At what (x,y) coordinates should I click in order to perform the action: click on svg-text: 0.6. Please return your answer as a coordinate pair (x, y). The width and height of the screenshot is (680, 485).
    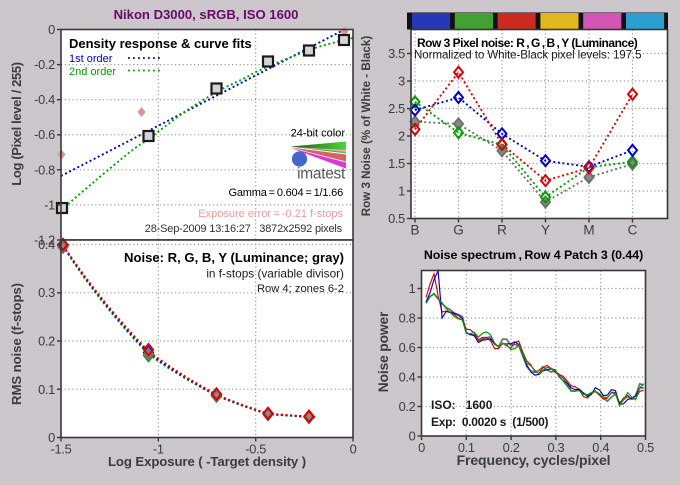
    Looking at the image, I should click on (407, 347).